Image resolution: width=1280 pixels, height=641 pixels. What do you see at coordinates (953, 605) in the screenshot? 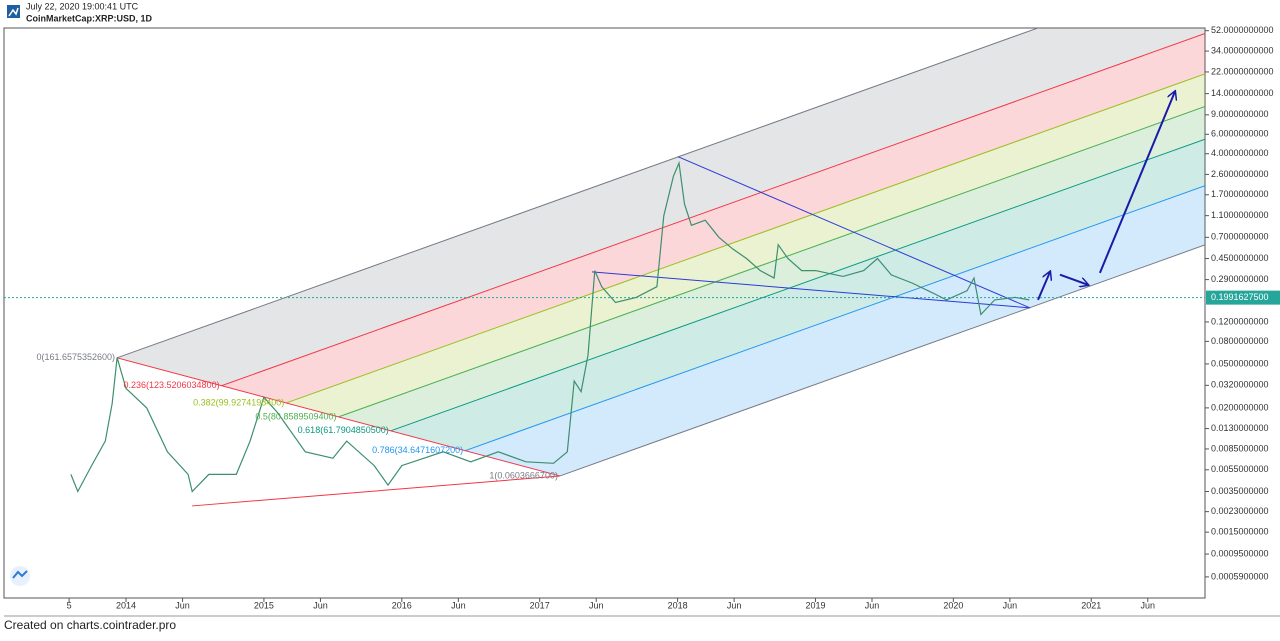
I see `x-tick-label: 2020` at bounding box center [953, 605].